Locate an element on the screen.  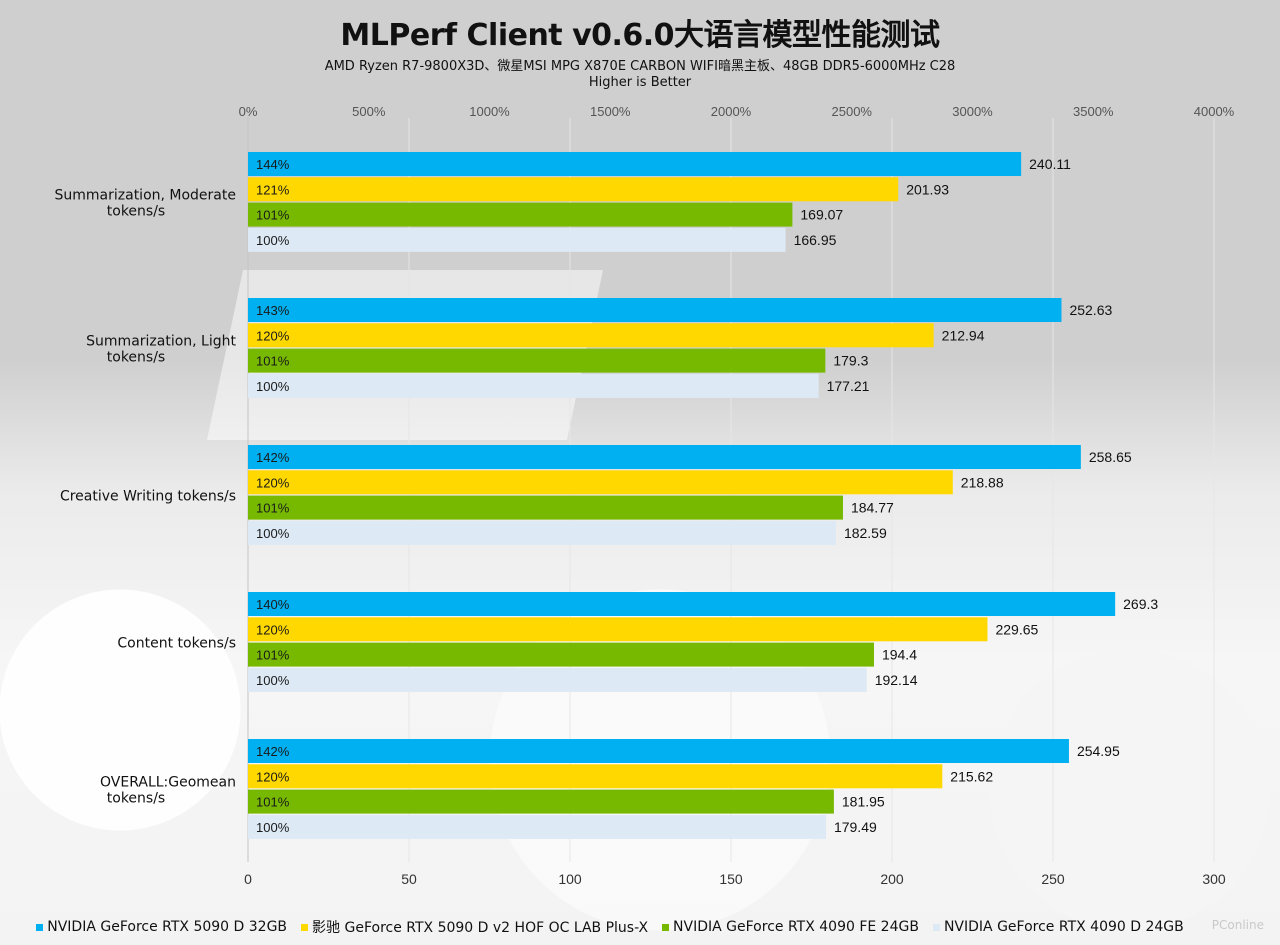
bar-percent-label: 140% is located at coordinates (273, 604).